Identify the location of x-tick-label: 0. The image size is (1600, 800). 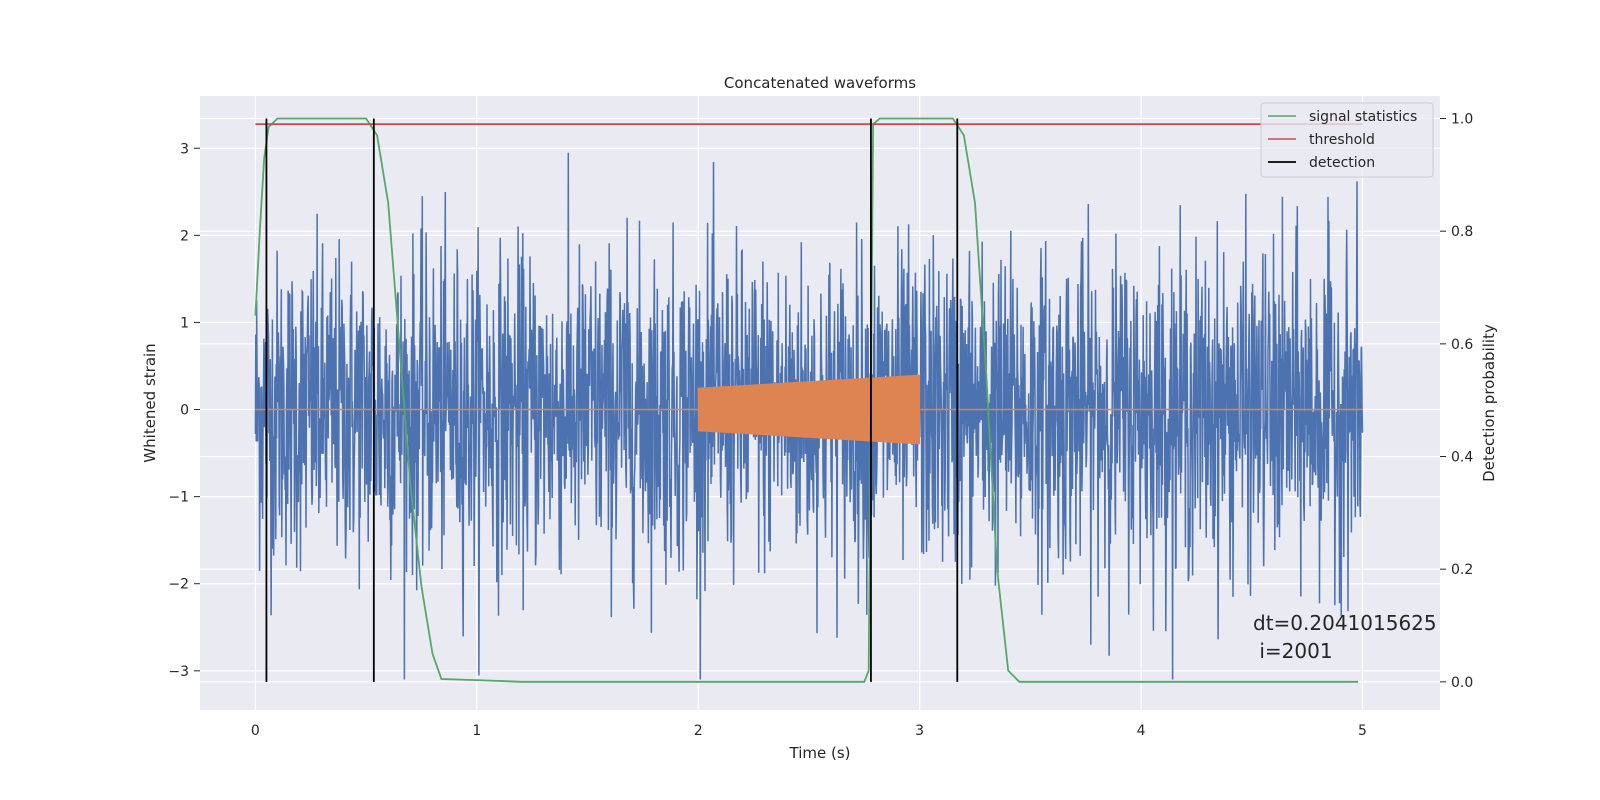
(255, 731).